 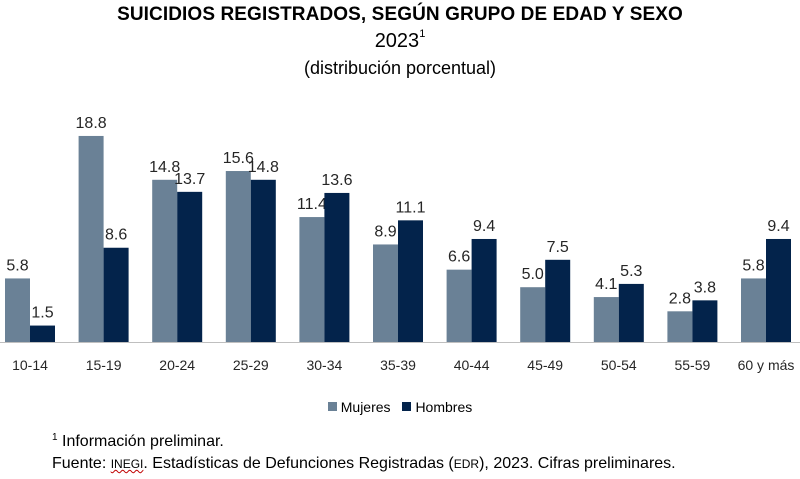 I want to click on data-label-mujeres-35-39: 8.9, so click(x=385, y=231).